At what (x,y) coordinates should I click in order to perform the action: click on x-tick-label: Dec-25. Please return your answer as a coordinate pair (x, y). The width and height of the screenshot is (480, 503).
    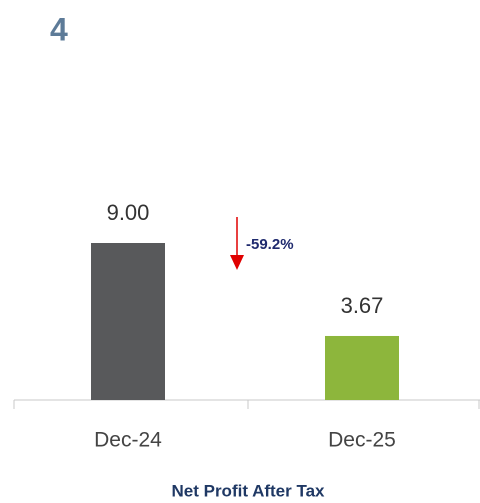
    Looking at the image, I should click on (362, 440).